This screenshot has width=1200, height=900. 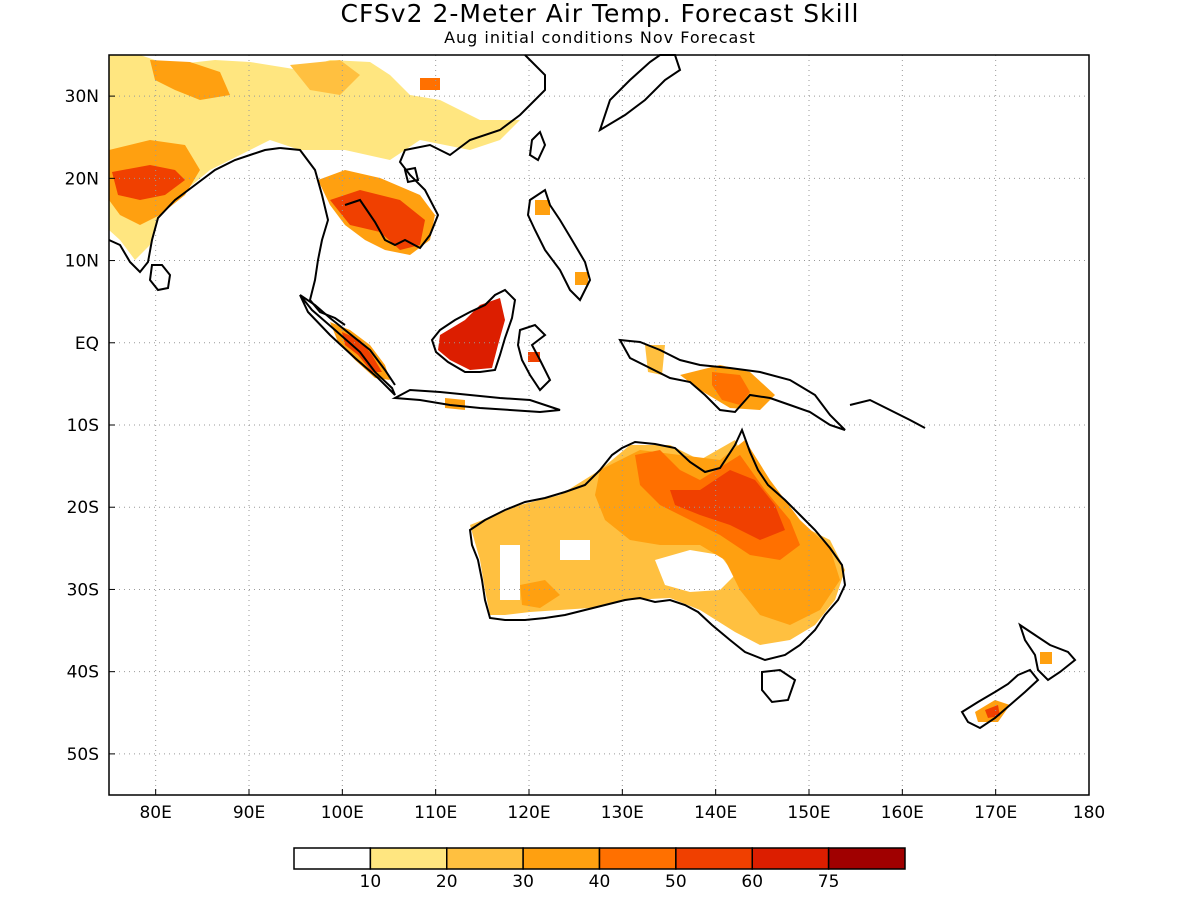 I want to click on shade-tibet, so click(x=190, y=80).